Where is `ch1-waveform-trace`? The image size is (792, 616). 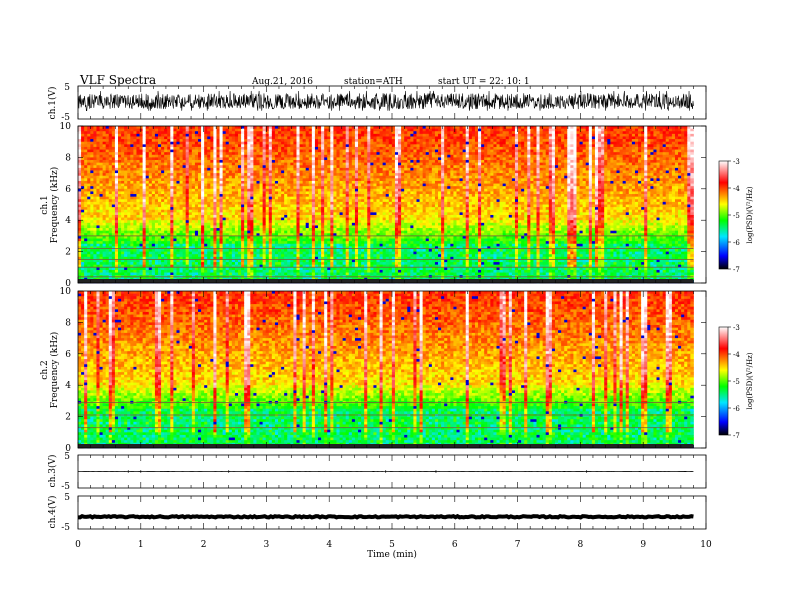
ch1-waveform-trace is located at coordinates (385, 101).